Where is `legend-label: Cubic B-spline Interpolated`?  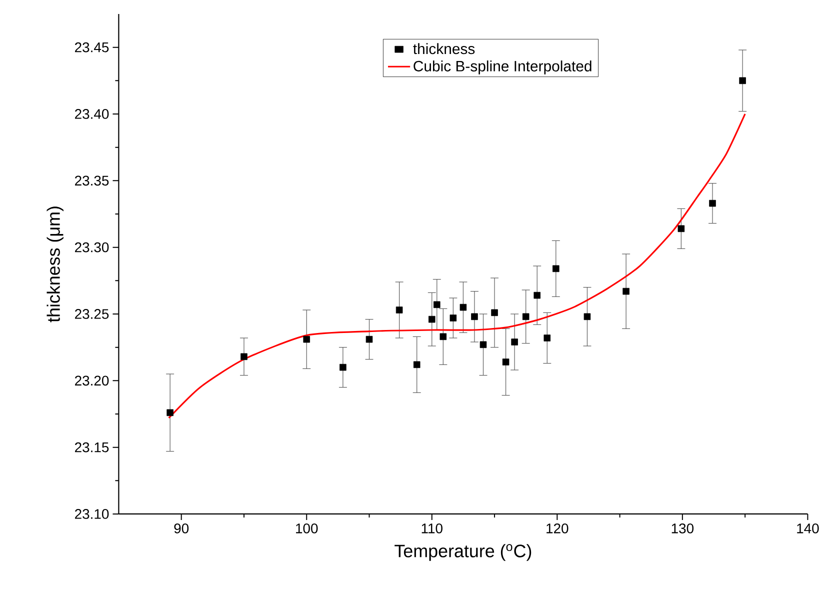
legend-label: Cubic B-spline Interpolated is located at coordinates (503, 67).